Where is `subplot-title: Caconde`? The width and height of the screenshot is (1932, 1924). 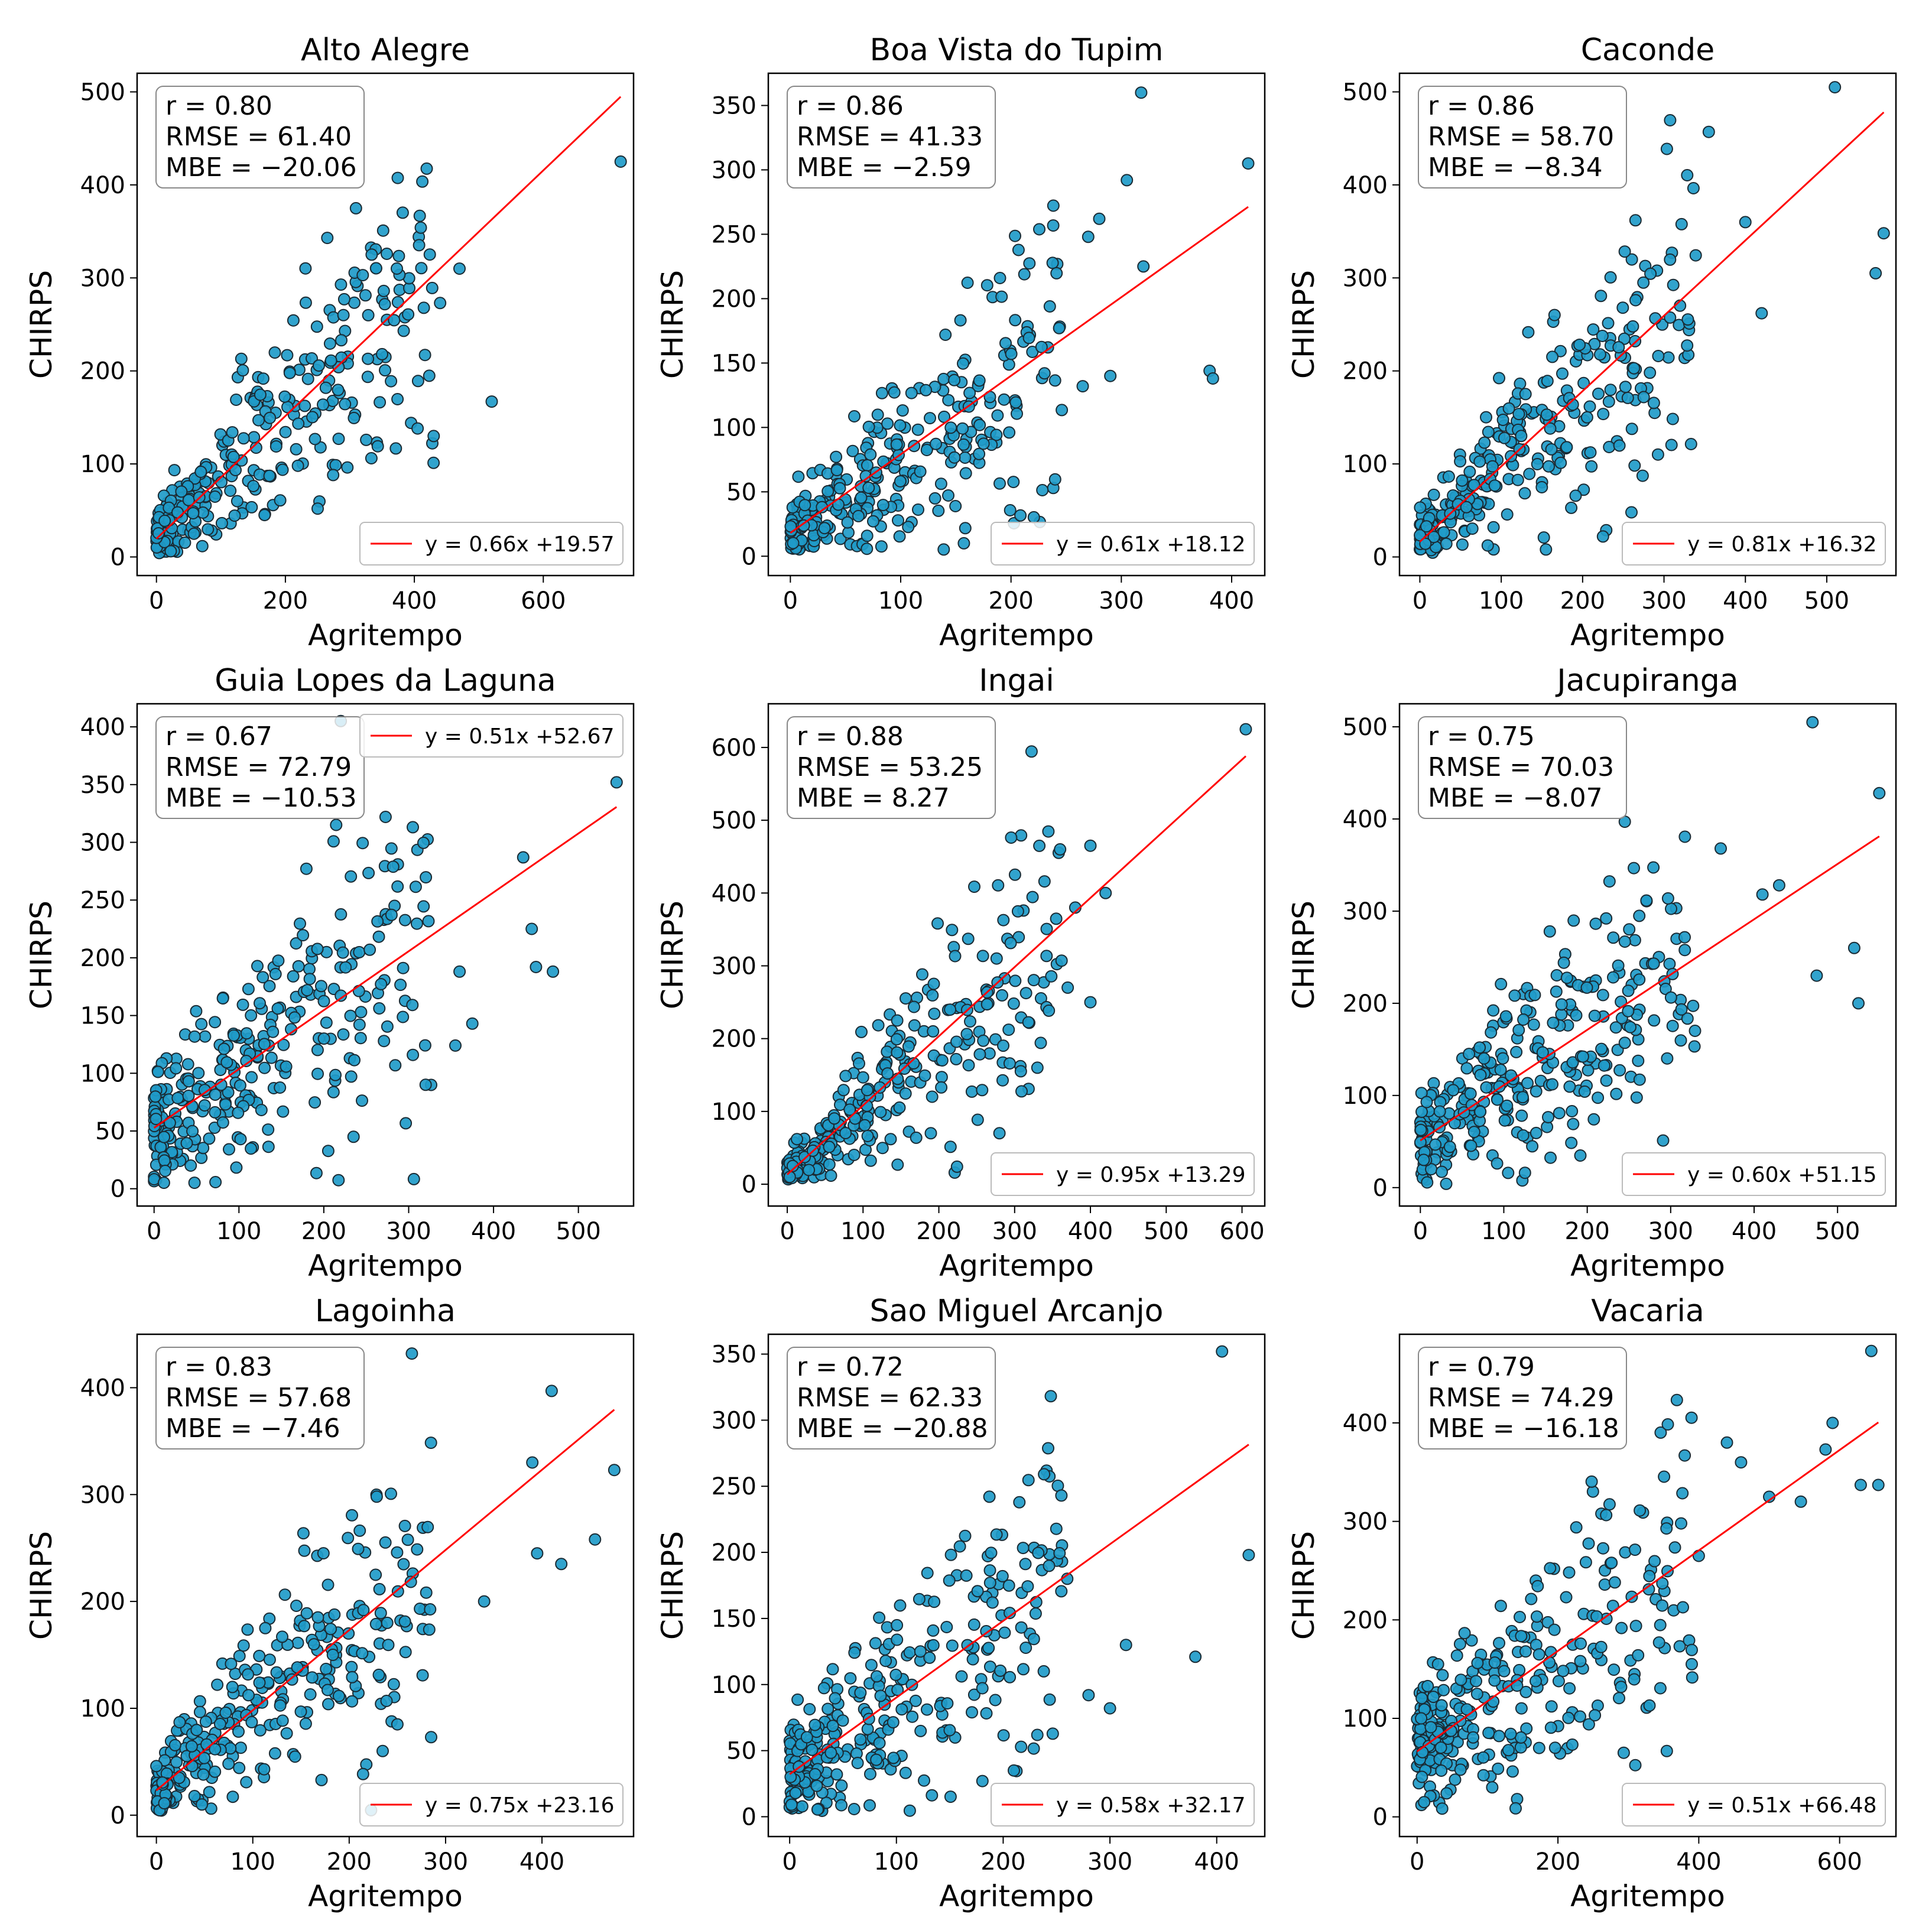
subplot-title: Caconde is located at coordinates (1648, 50).